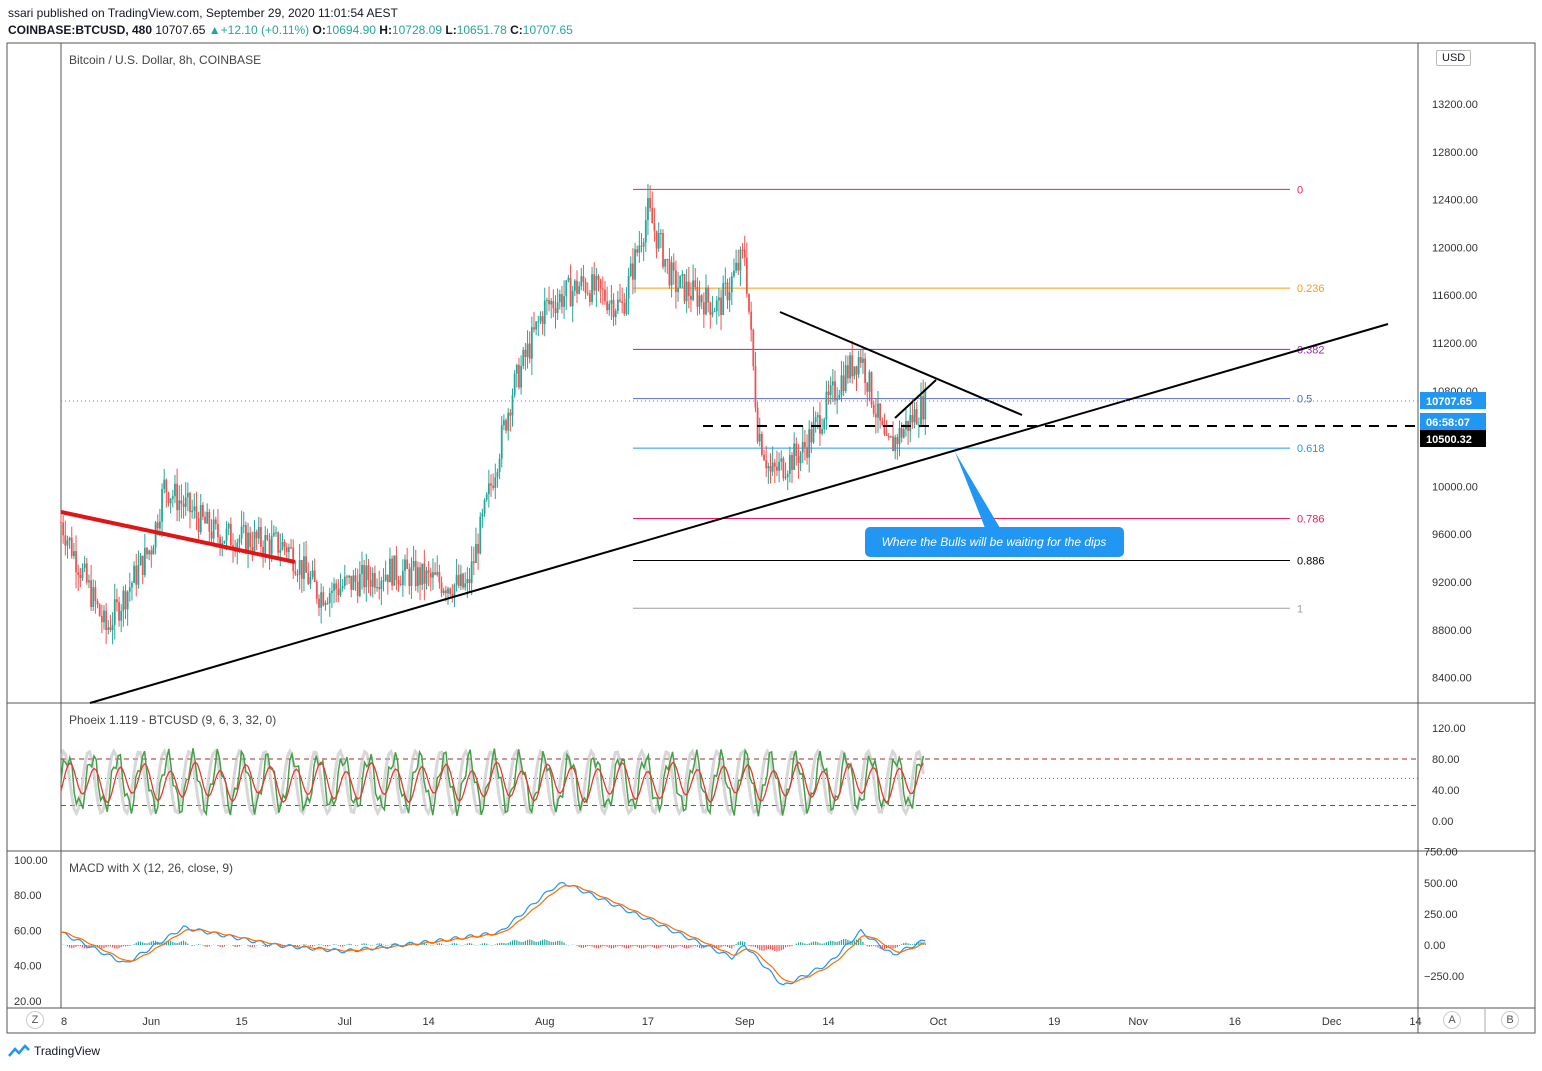 The height and width of the screenshot is (1071, 1542). What do you see at coordinates (1449, 729) in the screenshot?
I see `phoeix-tick-label: 120.00` at bounding box center [1449, 729].